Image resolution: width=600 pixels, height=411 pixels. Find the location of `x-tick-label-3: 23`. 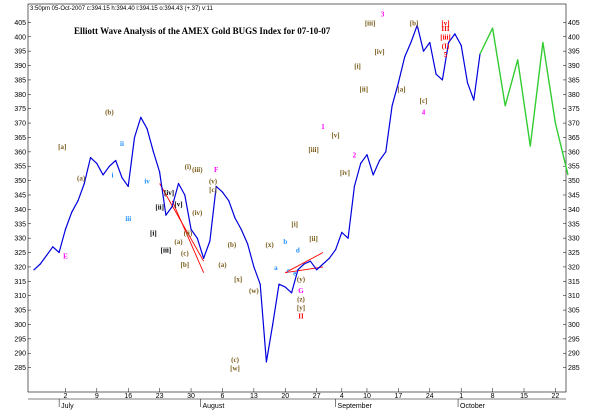

x-tick-label-3: 23 is located at coordinates (160, 396).